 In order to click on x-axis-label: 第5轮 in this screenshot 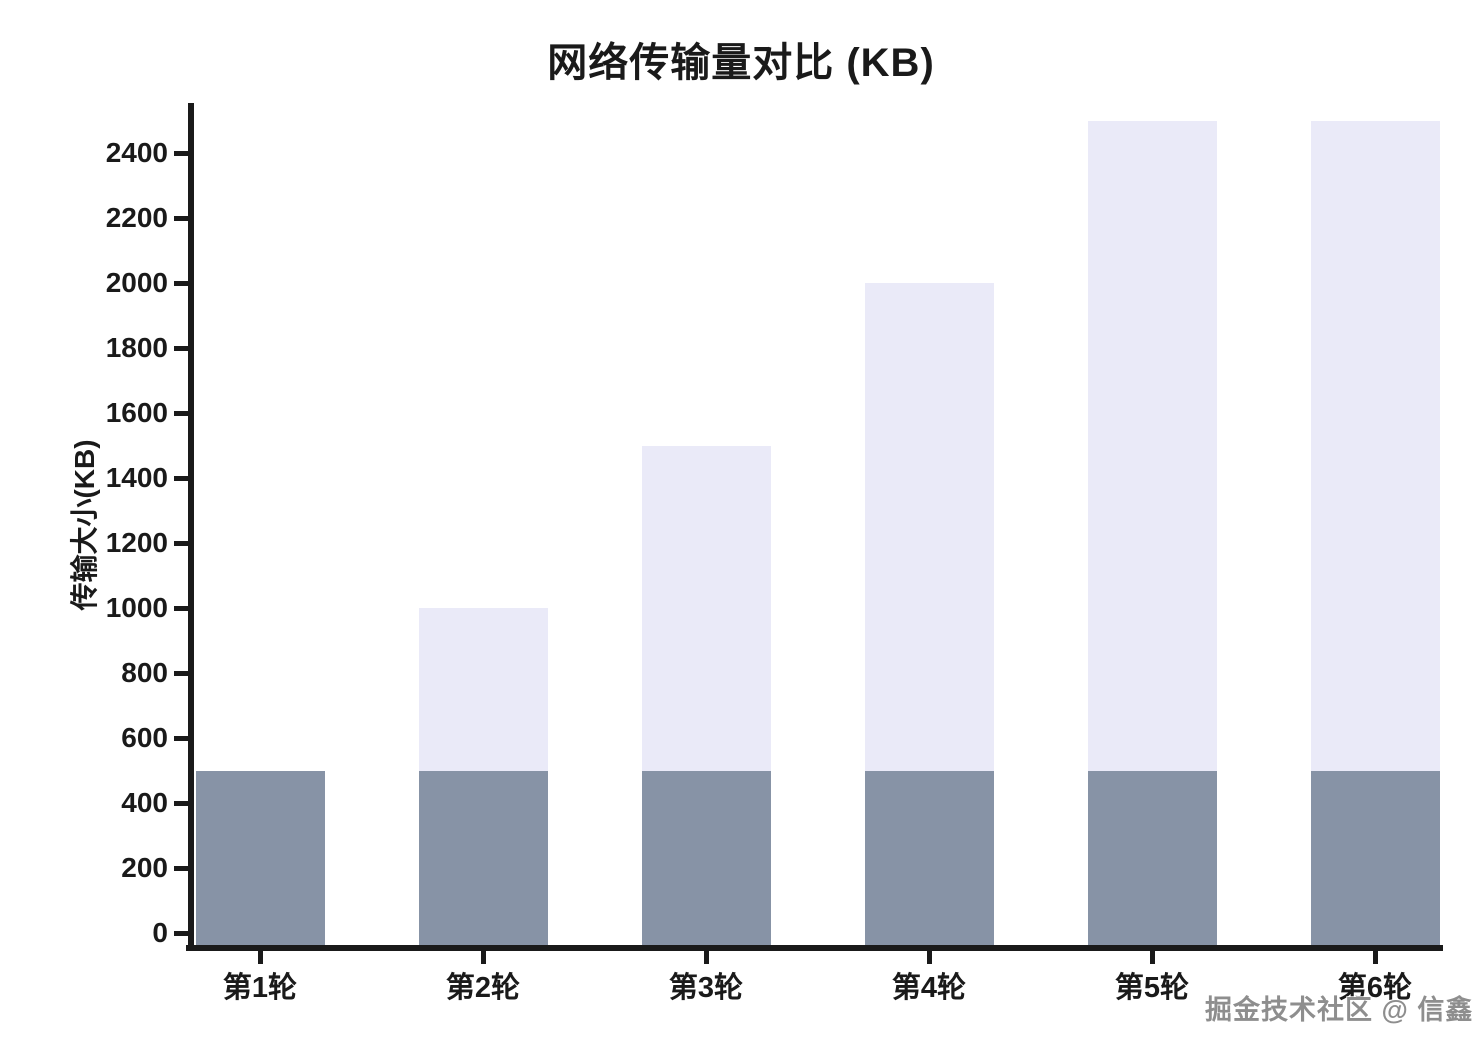, I will do `click(1152, 988)`.